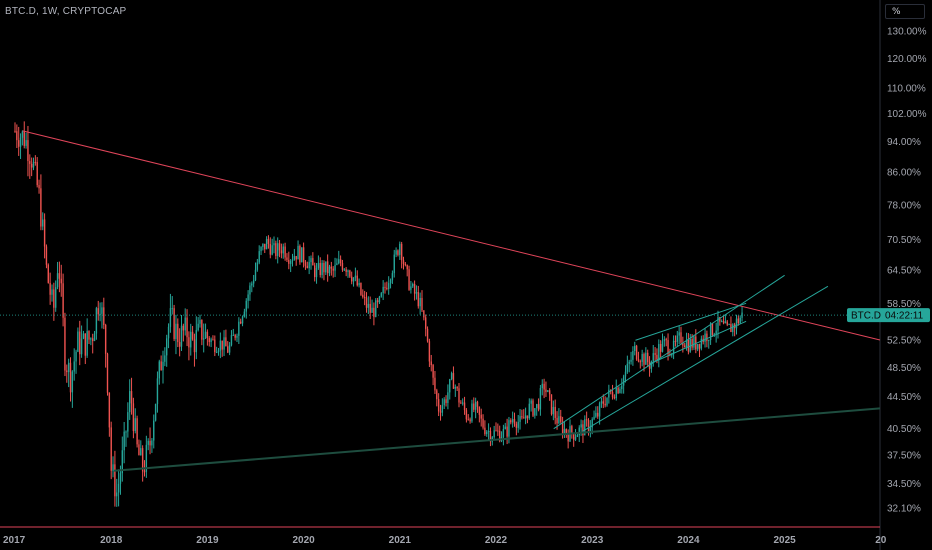  What do you see at coordinates (881, 540) in the screenshot?
I see `x-tick-label: 20` at bounding box center [881, 540].